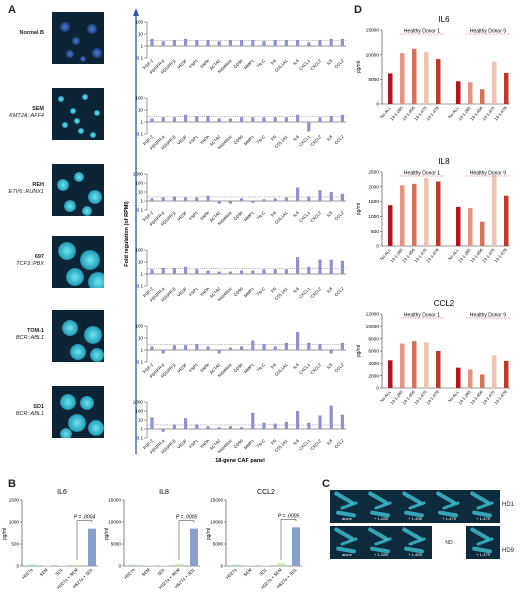 The height and width of the screenshot is (616, 520). Describe the element at coordinates (373, 376) in the screenshot. I see `y-tick-label: 2000` at that location.